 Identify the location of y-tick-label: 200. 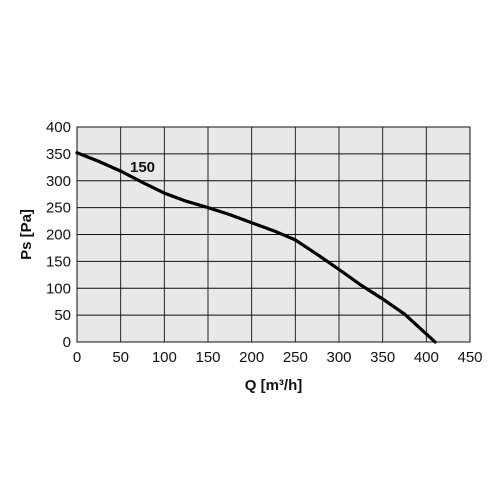
(58, 235).